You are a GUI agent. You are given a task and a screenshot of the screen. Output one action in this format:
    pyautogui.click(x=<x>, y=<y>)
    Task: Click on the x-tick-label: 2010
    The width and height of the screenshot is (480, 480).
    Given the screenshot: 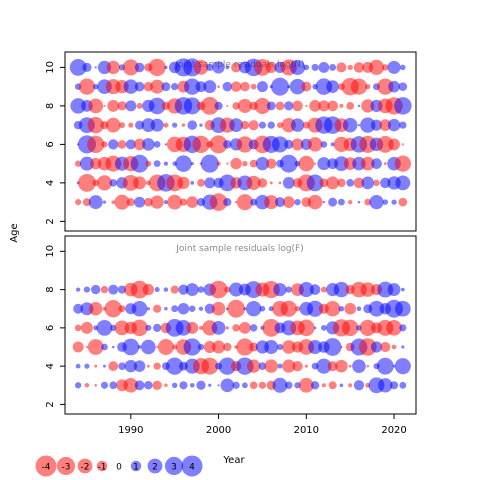 What is the action you would take?
    pyautogui.click(x=306, y=430)
    